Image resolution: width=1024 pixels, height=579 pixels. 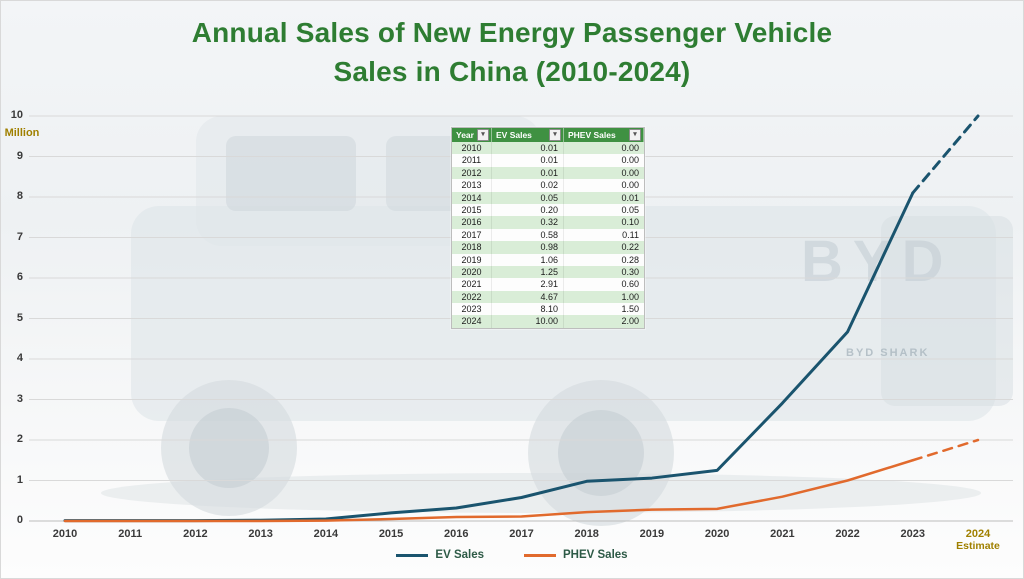 I want to click on table-cell-ev-sales: 1.06, so click(x=528, y=259).